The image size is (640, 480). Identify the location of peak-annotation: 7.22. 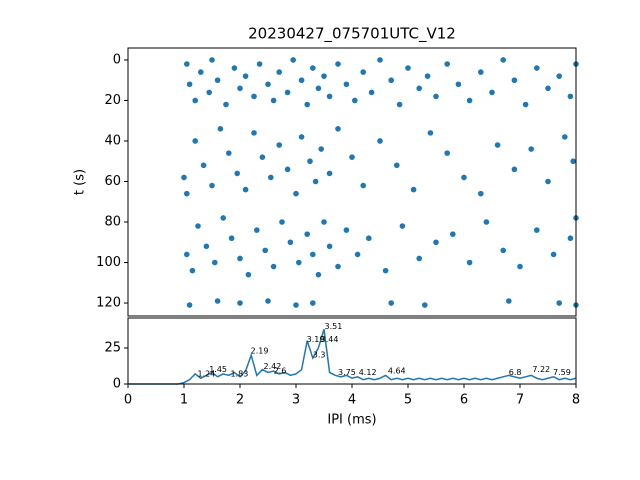
(541, 369).